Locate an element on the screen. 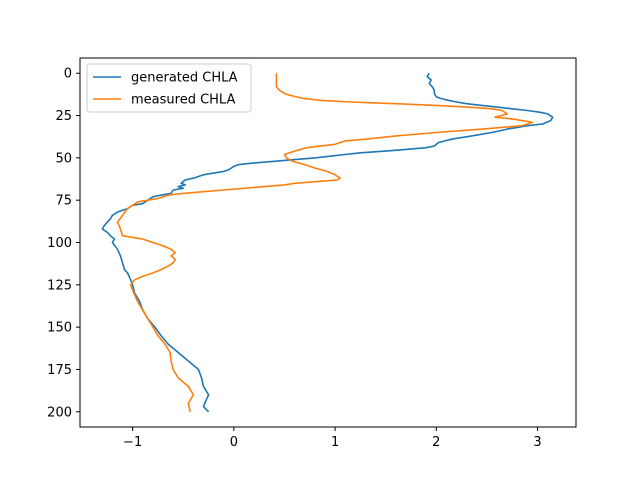  y-axis: 0 25 50 75 100 125 150 175 200 is located at coordinates (63, 243).